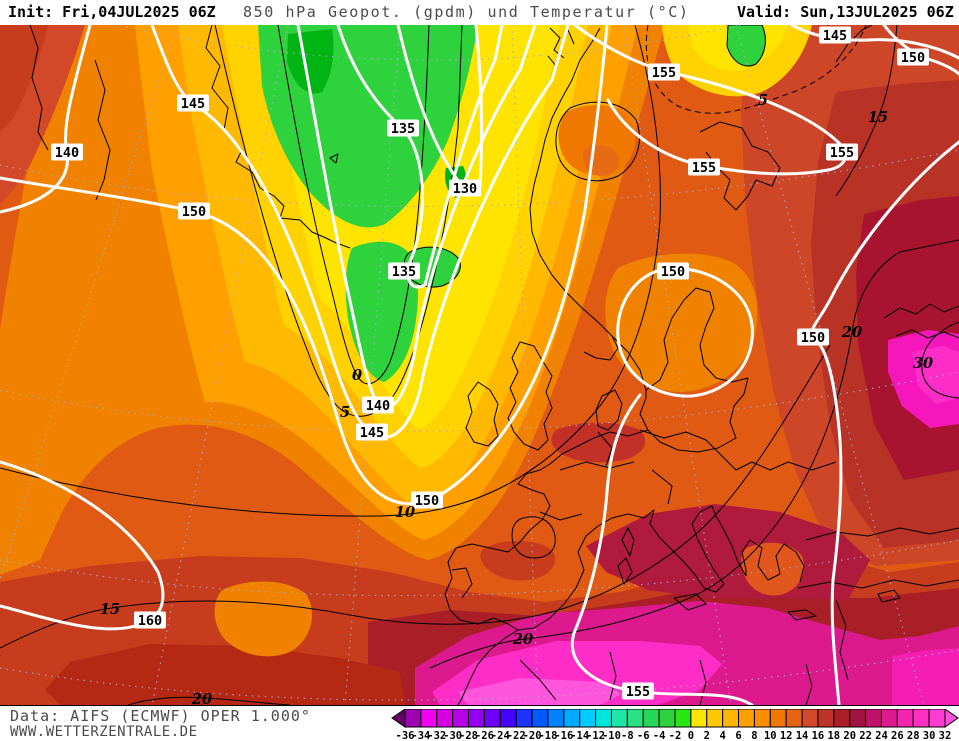 The width and height of the screenshot is (959, 741). What do you see at coordinates (923, 363) in the screenshot?
I see `temperature-label: 30` at bounding box center [923, 363].